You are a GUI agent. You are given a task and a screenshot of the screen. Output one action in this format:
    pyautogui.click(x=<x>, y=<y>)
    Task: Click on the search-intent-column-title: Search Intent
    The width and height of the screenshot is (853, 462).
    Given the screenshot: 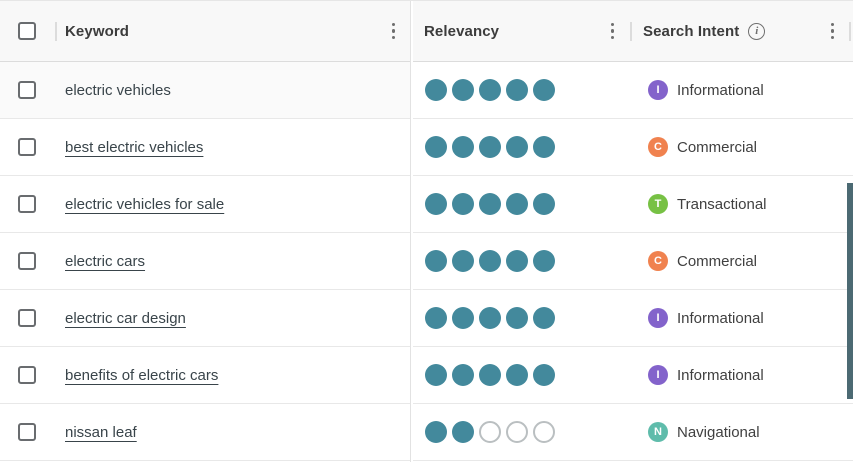 What is the action you would take?
    pyautogui.click(x=691, y=31)
    